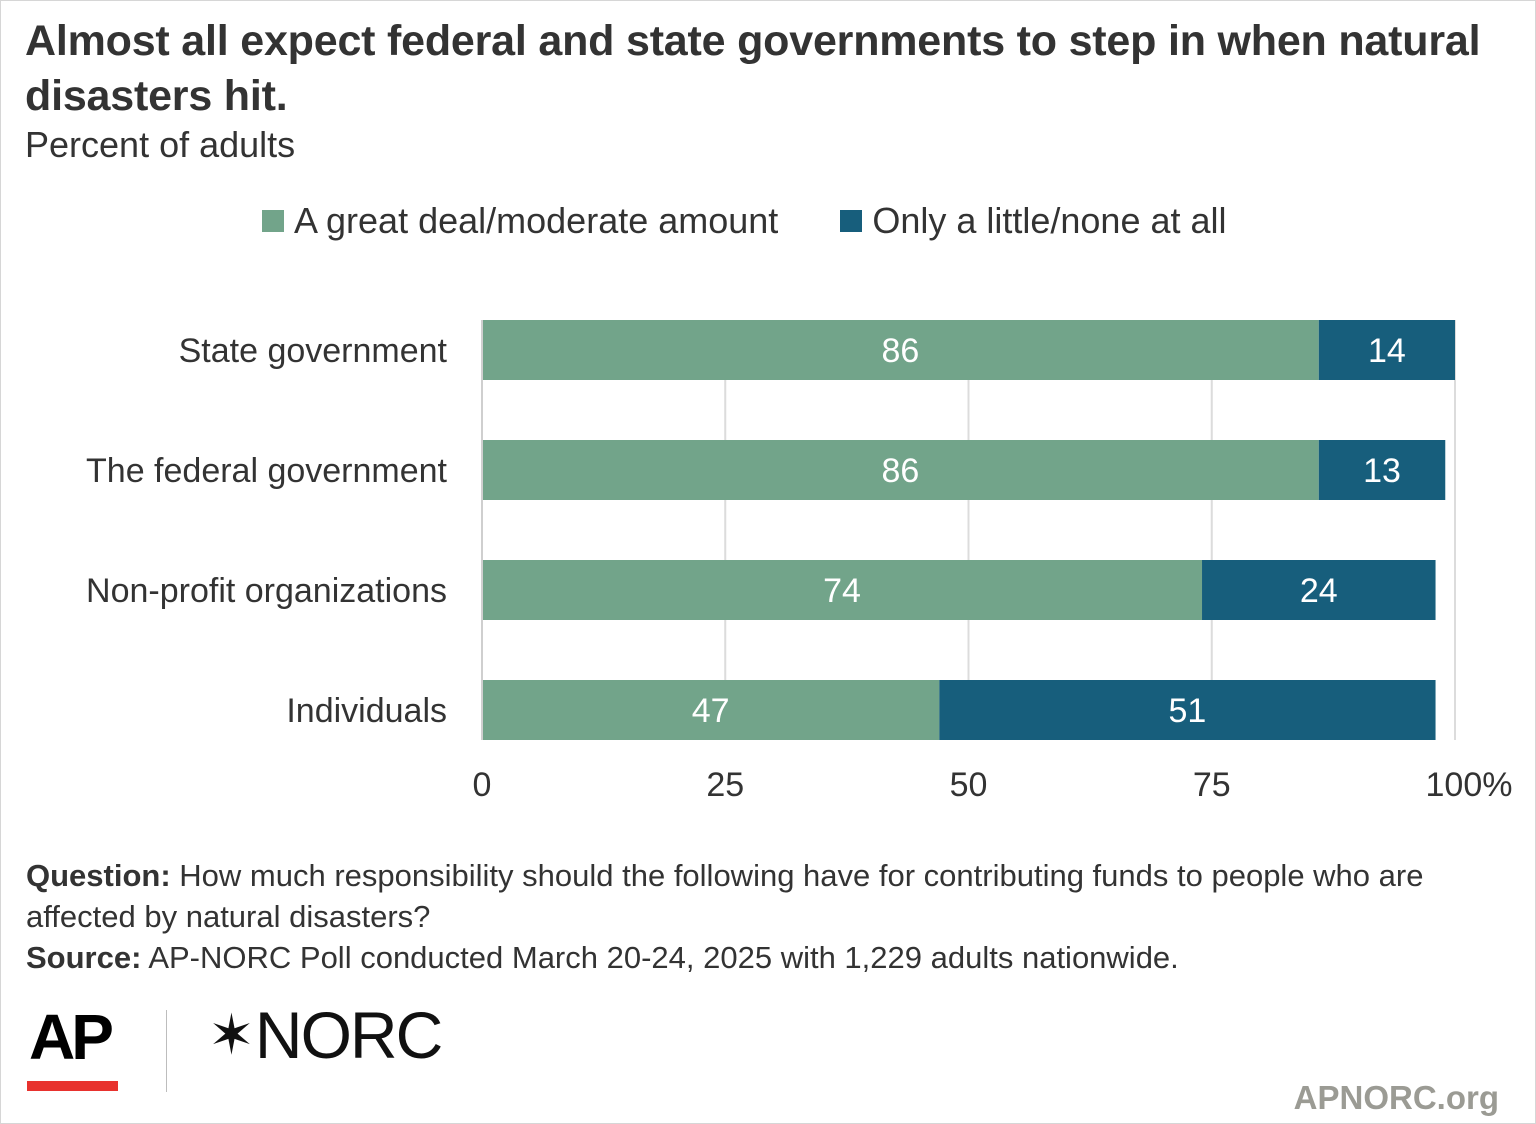 The height and width of the screenshot is (1124, 1536). Describe the element at coordinates (273, 221) in the screenshot. I see `legend-swatch-great-deal` at that location.